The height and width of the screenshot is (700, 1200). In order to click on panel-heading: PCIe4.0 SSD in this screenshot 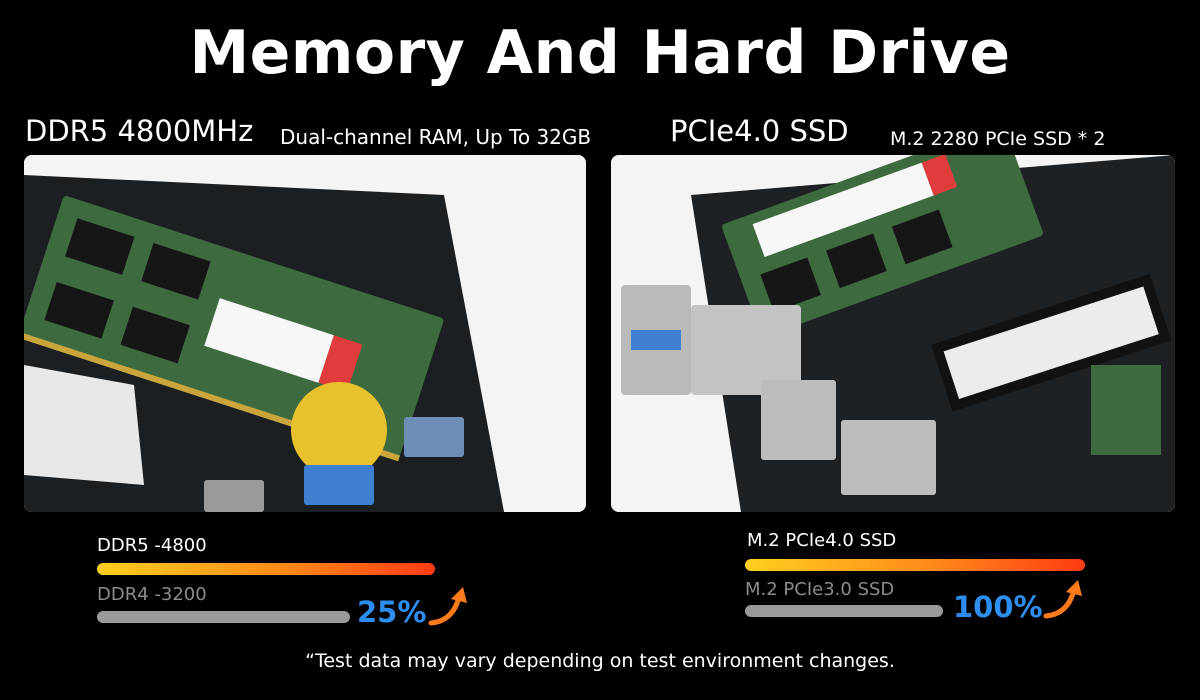, I will do `click(759, 131)`.